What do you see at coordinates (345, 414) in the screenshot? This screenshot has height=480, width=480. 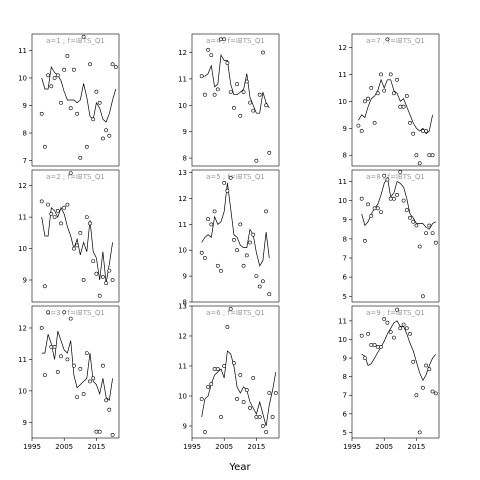 I see `y-tick-label: 6` at bounding box center [345, 414].